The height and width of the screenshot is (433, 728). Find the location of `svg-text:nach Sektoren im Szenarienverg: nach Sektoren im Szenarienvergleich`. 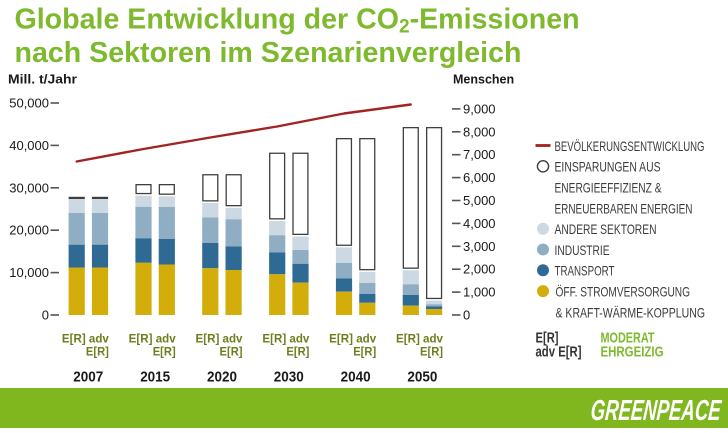

svg-text:nach Sektoren im Szenarienverg: nach Sektoren im Szenarienvergleich is located at coordinates (268, 53).